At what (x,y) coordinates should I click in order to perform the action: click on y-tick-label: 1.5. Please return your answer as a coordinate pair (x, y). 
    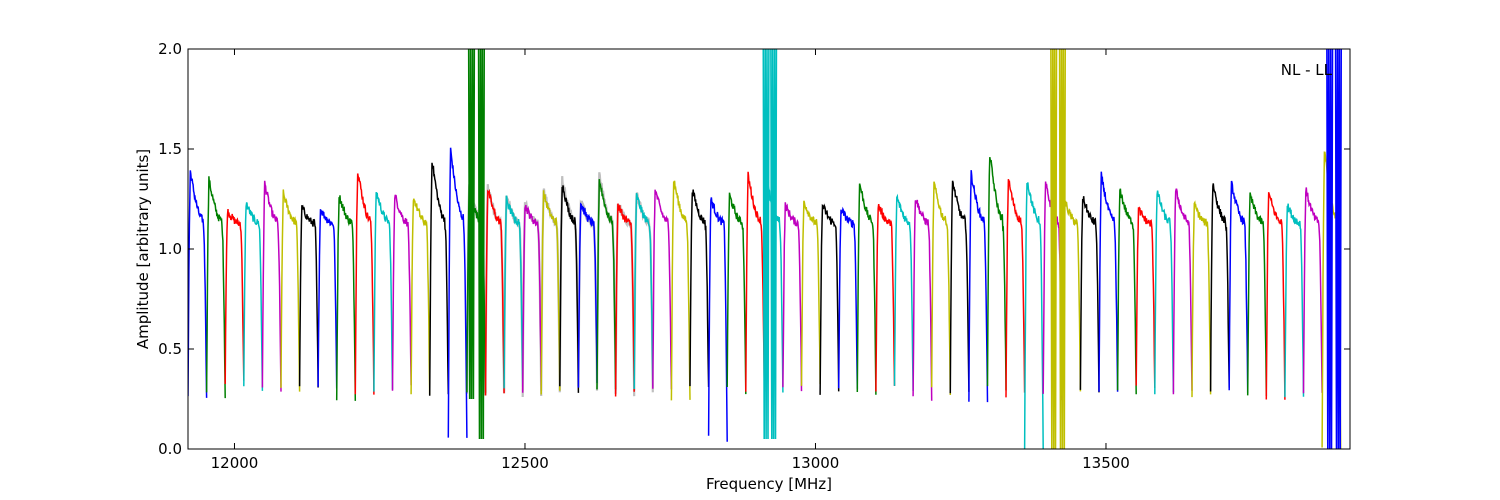
    Looking at the image, I should click on (170, 149).